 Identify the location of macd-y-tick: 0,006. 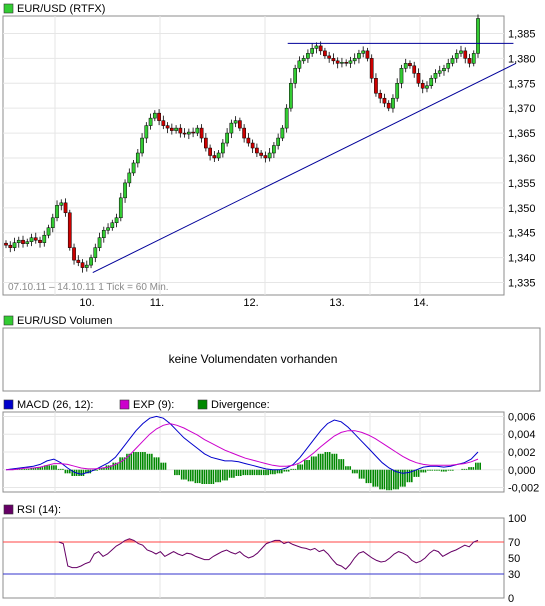
(522, 417).